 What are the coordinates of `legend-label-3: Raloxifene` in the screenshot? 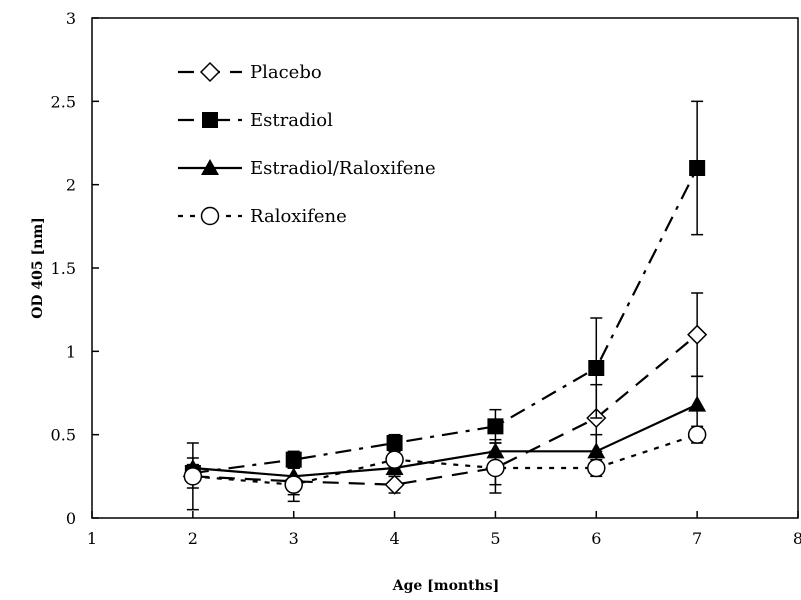 It's located at (298, 216).